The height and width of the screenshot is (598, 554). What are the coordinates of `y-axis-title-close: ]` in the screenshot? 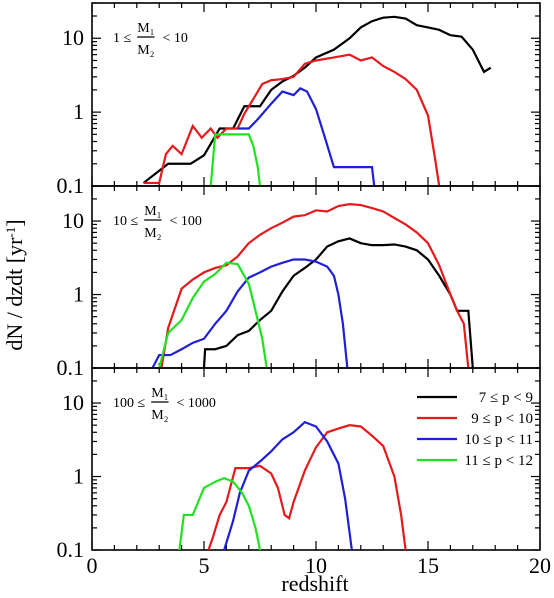 It's located at (14, 222).